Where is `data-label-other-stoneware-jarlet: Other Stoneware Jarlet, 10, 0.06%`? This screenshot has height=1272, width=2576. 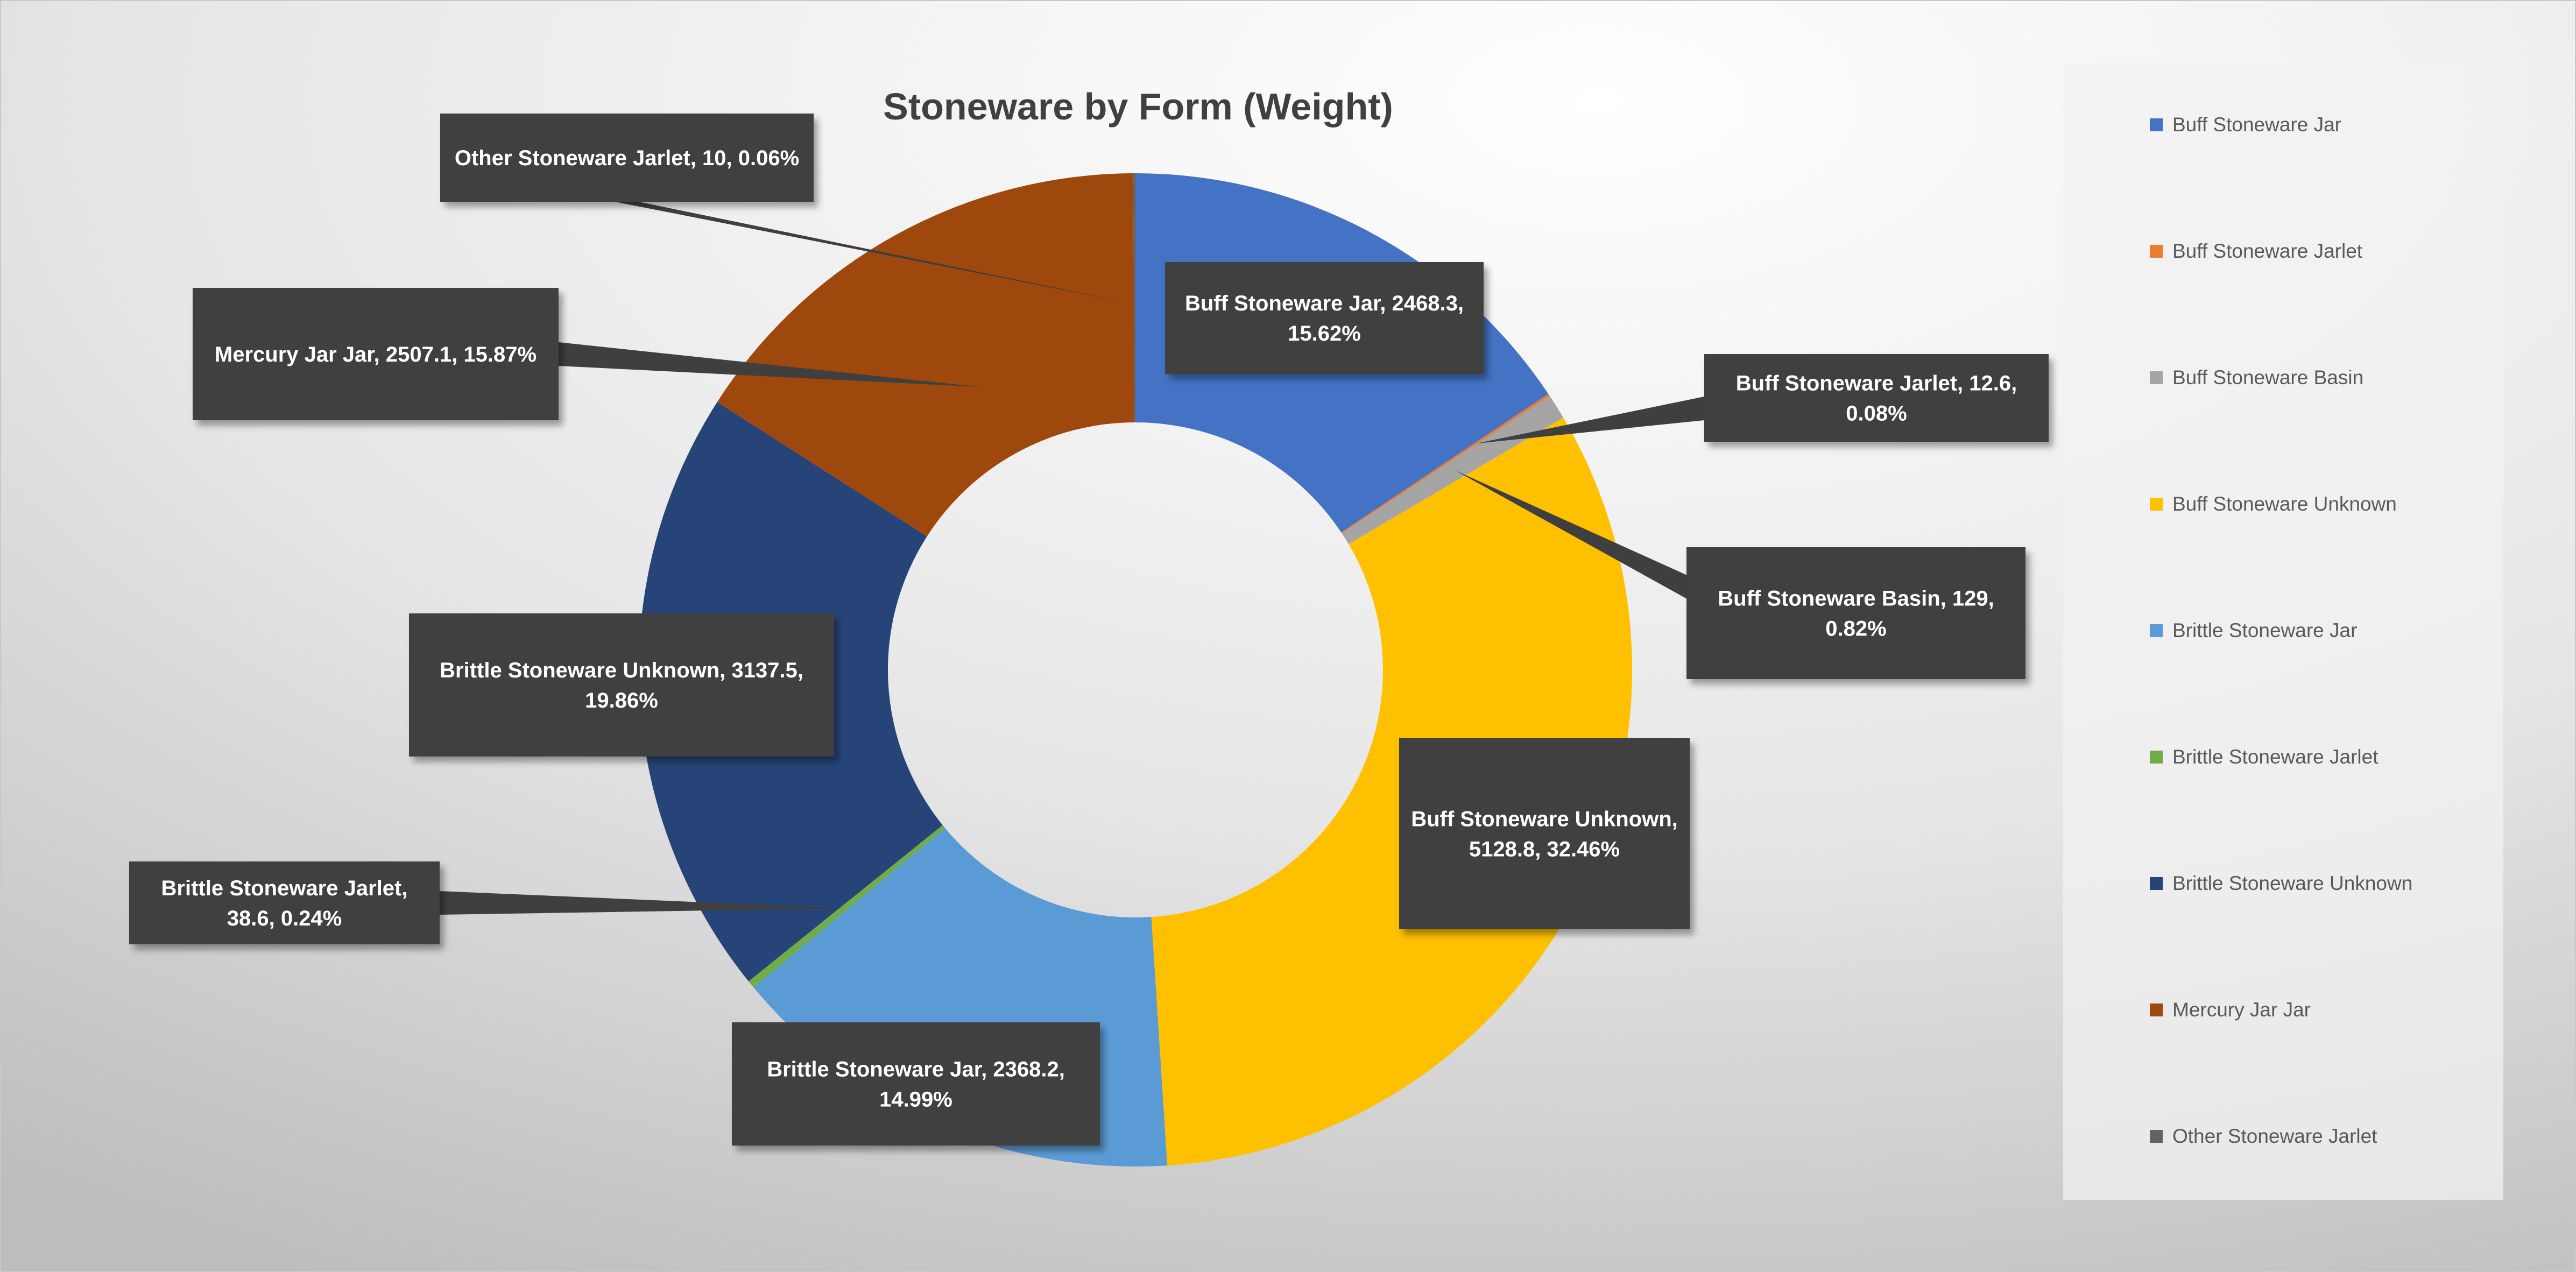 data-label-other-stoneware-jarlet: Other Stoneware Jarlet, 10, 0.06% is located at coordinates (627, 158).